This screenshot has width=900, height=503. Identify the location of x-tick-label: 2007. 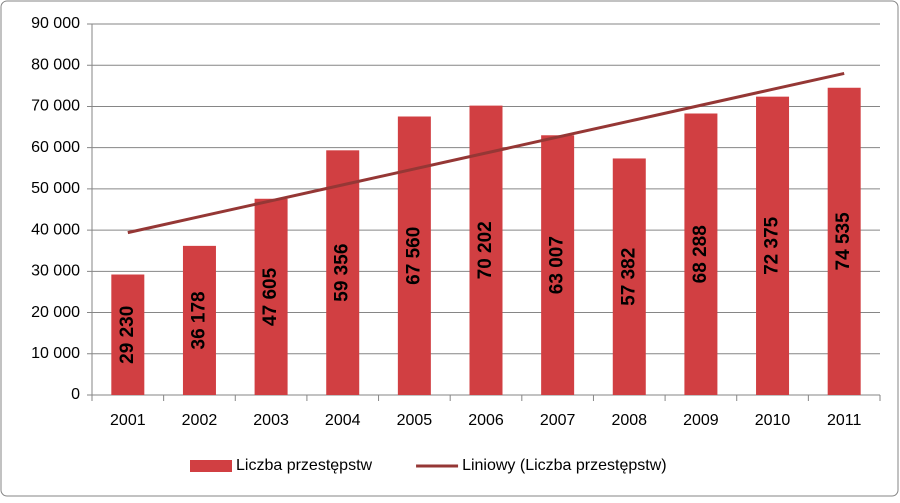
(558, 420).